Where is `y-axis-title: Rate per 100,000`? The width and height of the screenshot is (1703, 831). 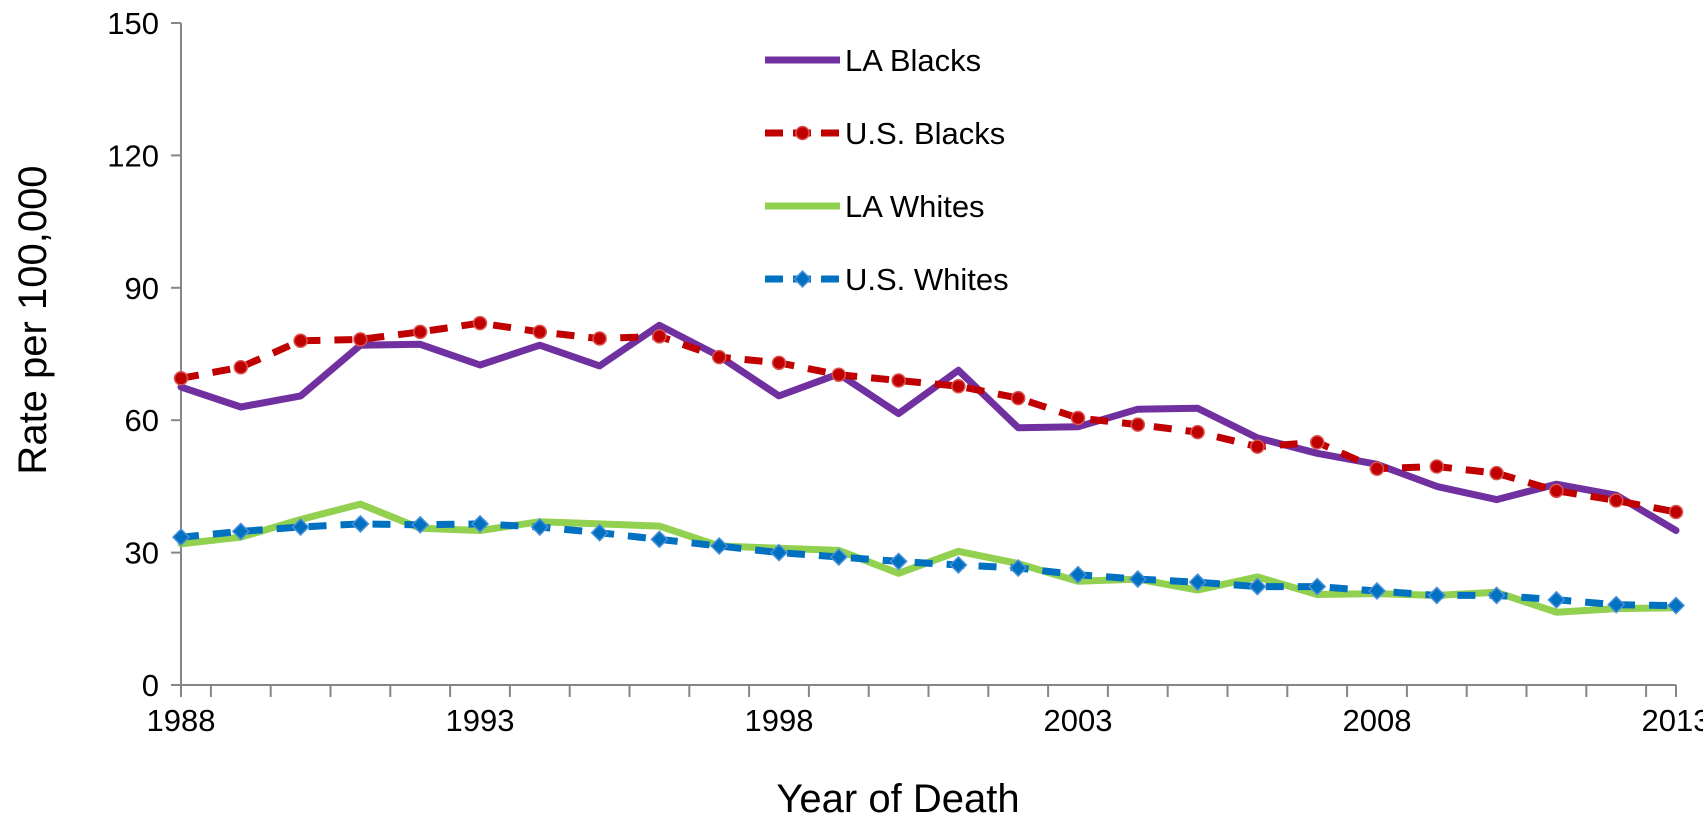
y-axis-title: Rate per 100,000 is located at coordinates (33, 319).